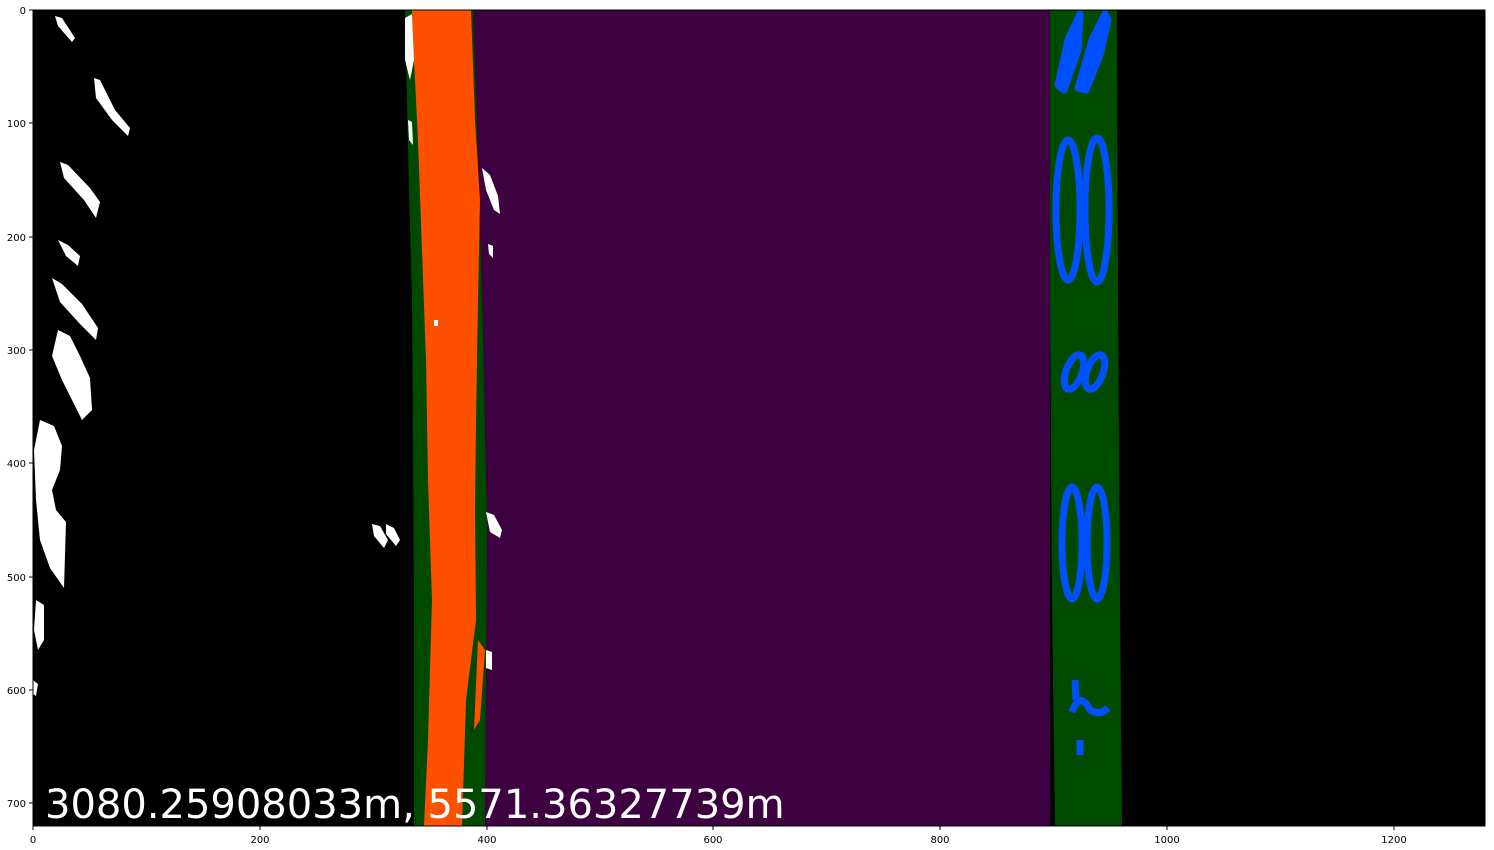 This screenshot has width=1494, height=850. I want to click on x-tick-label: 0, so click(33, 840).